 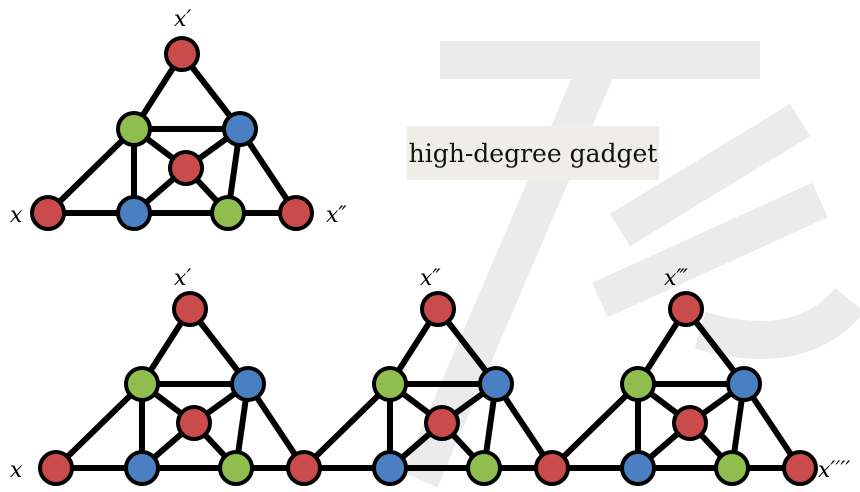 What do you see at coordinates (732, 468) in the screenshot?
I see `chain-gadget-3-vertex-br` at bounding box center [732, 468].